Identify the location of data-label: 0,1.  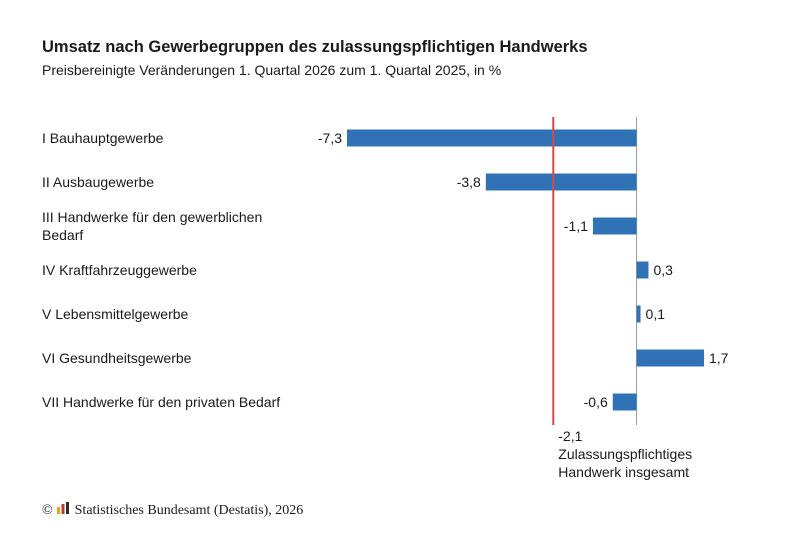
(656, 314).